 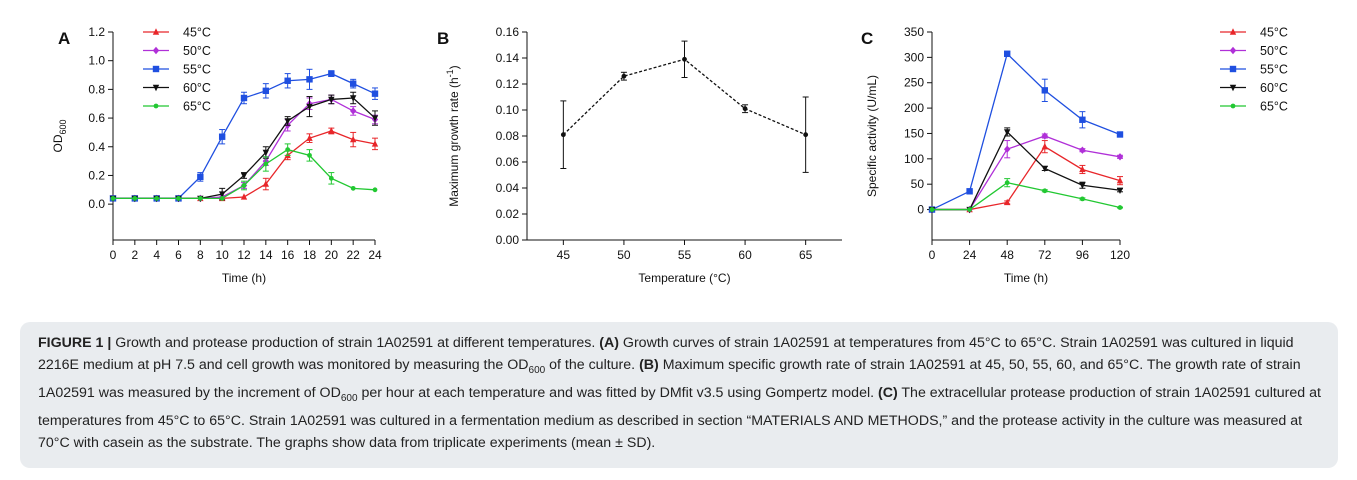 What do you see at coordinates (96, 147) in the screenshot?
I see `y-tick-label: 0.4` at bounding box center [96, 147].